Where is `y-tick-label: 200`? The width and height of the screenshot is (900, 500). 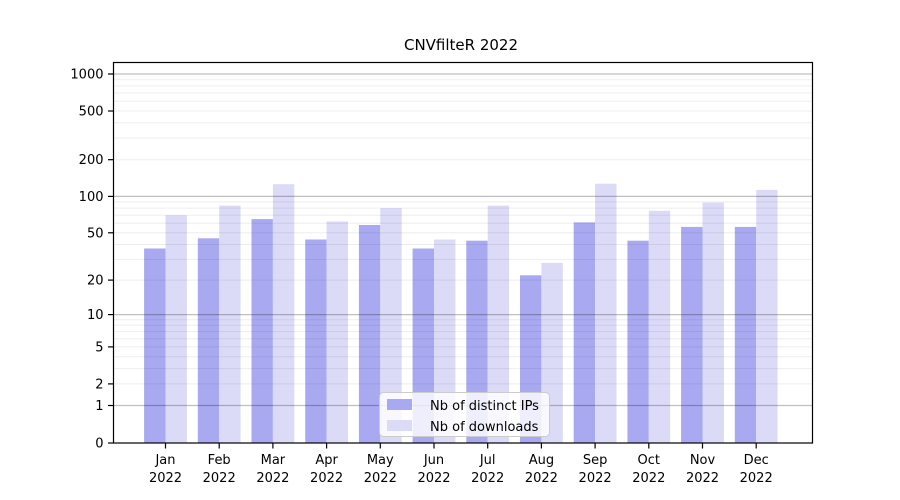
y-tick-label: 200 is located at coordinates (91, 160).